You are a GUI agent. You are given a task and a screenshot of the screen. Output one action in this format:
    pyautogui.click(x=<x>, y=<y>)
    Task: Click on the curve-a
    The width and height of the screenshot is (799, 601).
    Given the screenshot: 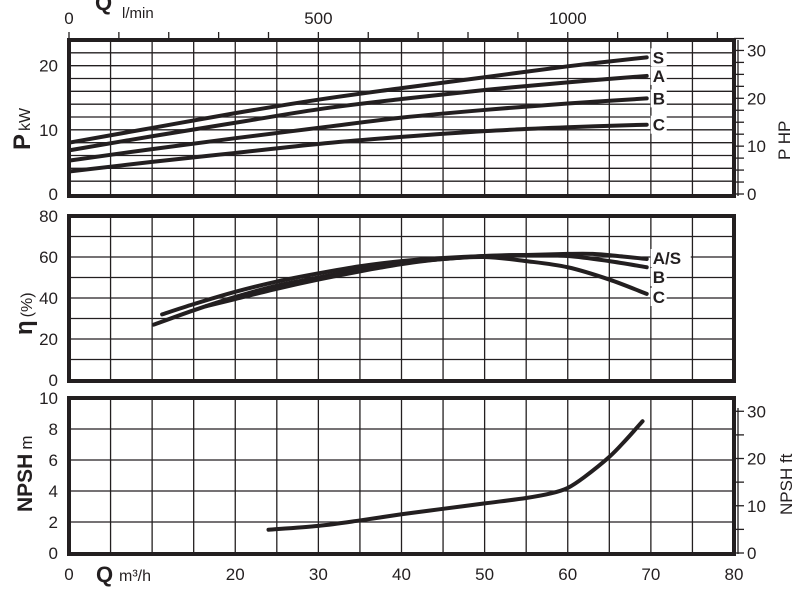 What is the action you would take?
    pyautogui.click(x=358, y=113)
    